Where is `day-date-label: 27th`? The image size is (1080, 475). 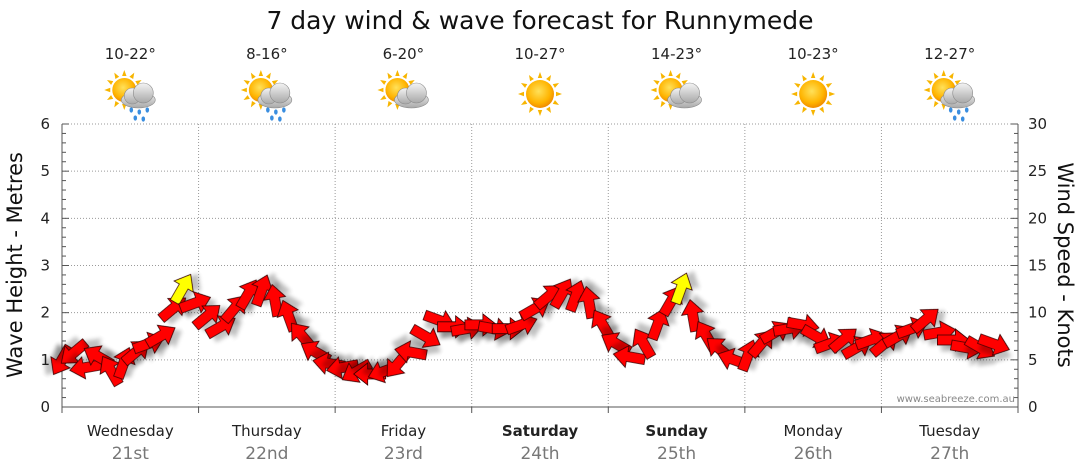
day-date-label: 27th is located at coordinates (949, 454).